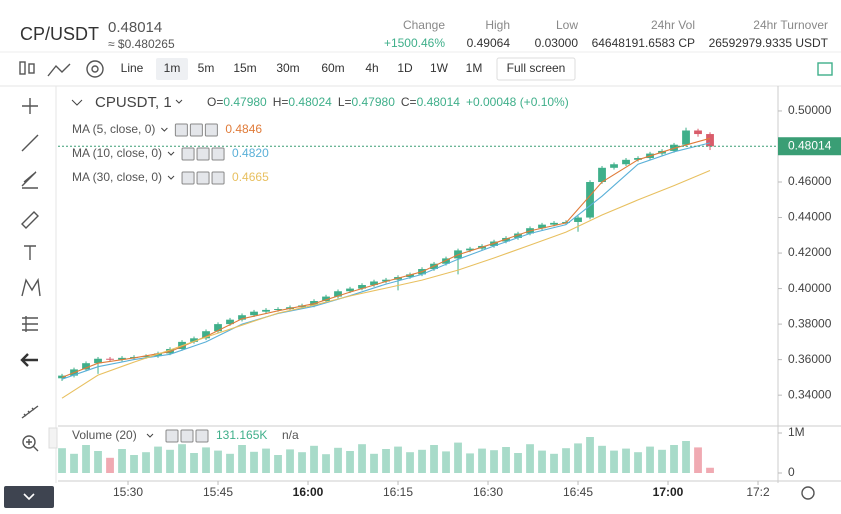 The height and width of the screenshot is (514, 841). Describe the element at coordinates (517, 102) in the screenshot. I see `ohlc-value: +0.00048 (+0.10%)` at that location.